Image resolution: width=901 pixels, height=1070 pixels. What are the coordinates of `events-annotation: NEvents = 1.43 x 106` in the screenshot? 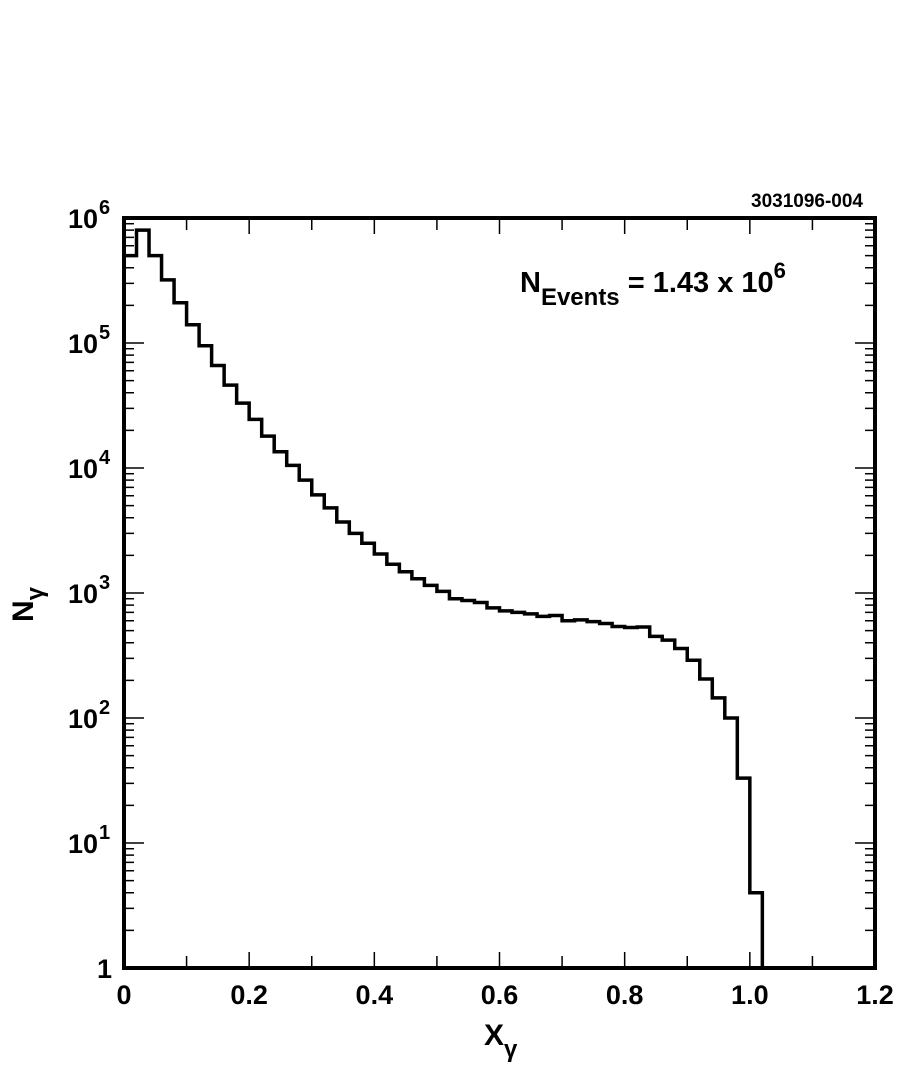 It's located at (653, 284).